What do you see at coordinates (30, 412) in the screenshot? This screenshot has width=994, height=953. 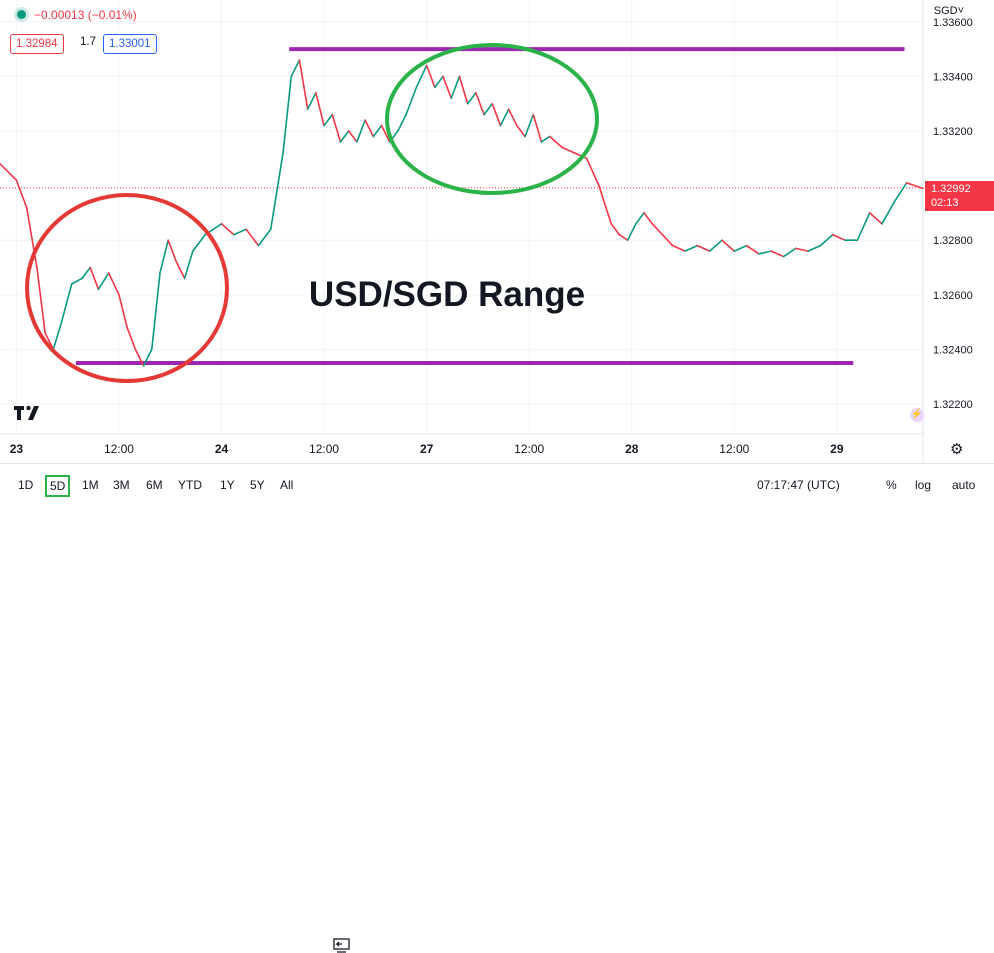 I see `tradingview-logo-icon` at bounding box center [30, 412].